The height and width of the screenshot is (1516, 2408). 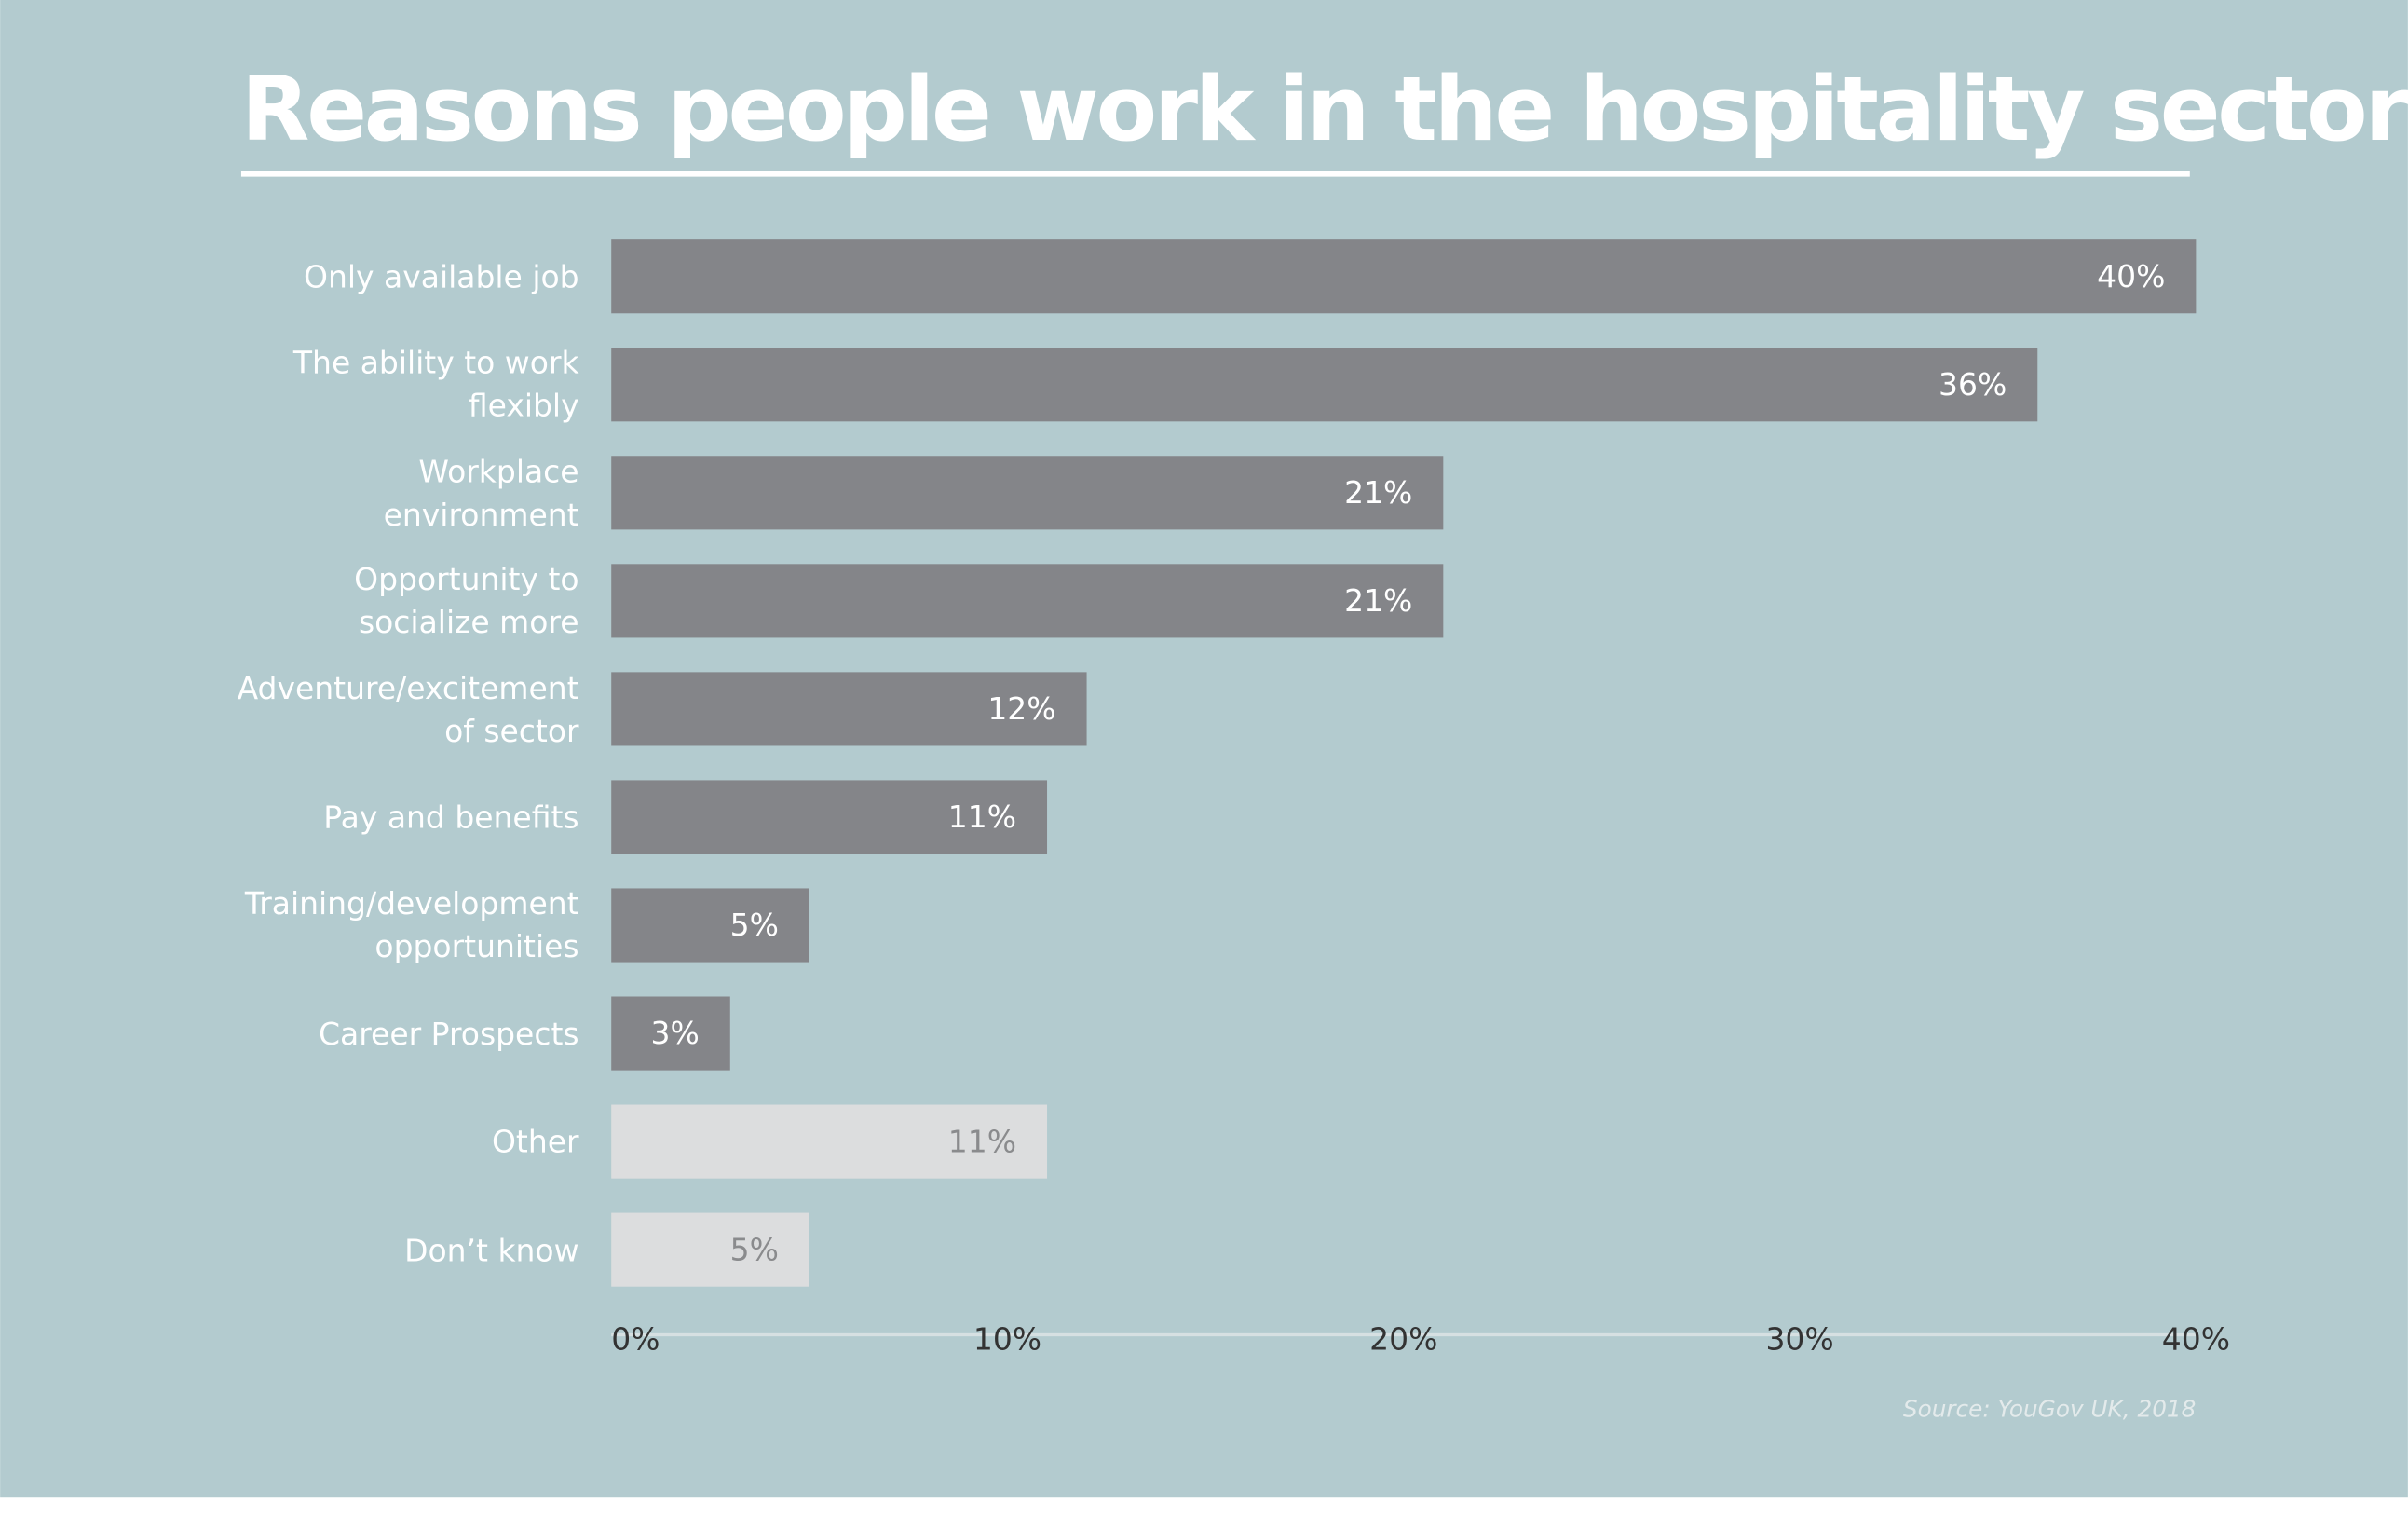 I want to click on category-label: Adventure/excitement of sector, so click(x=408, y=709).